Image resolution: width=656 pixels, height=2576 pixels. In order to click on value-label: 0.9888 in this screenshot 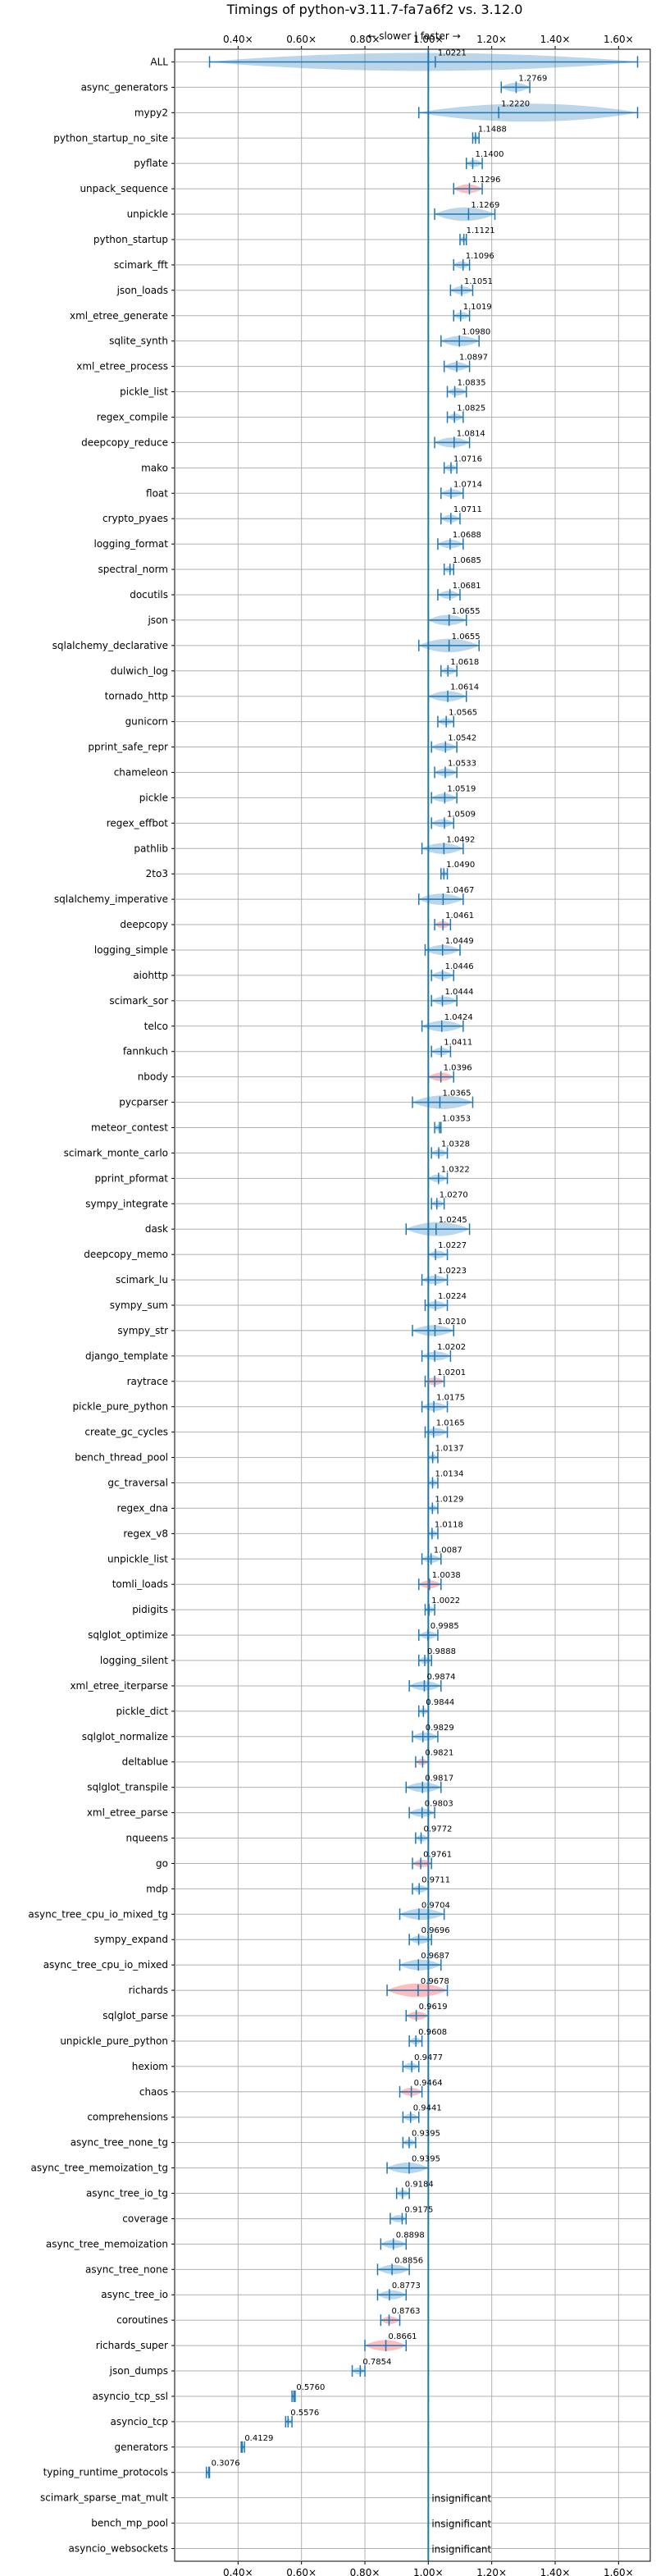, I will do `click(441, 1652)`.